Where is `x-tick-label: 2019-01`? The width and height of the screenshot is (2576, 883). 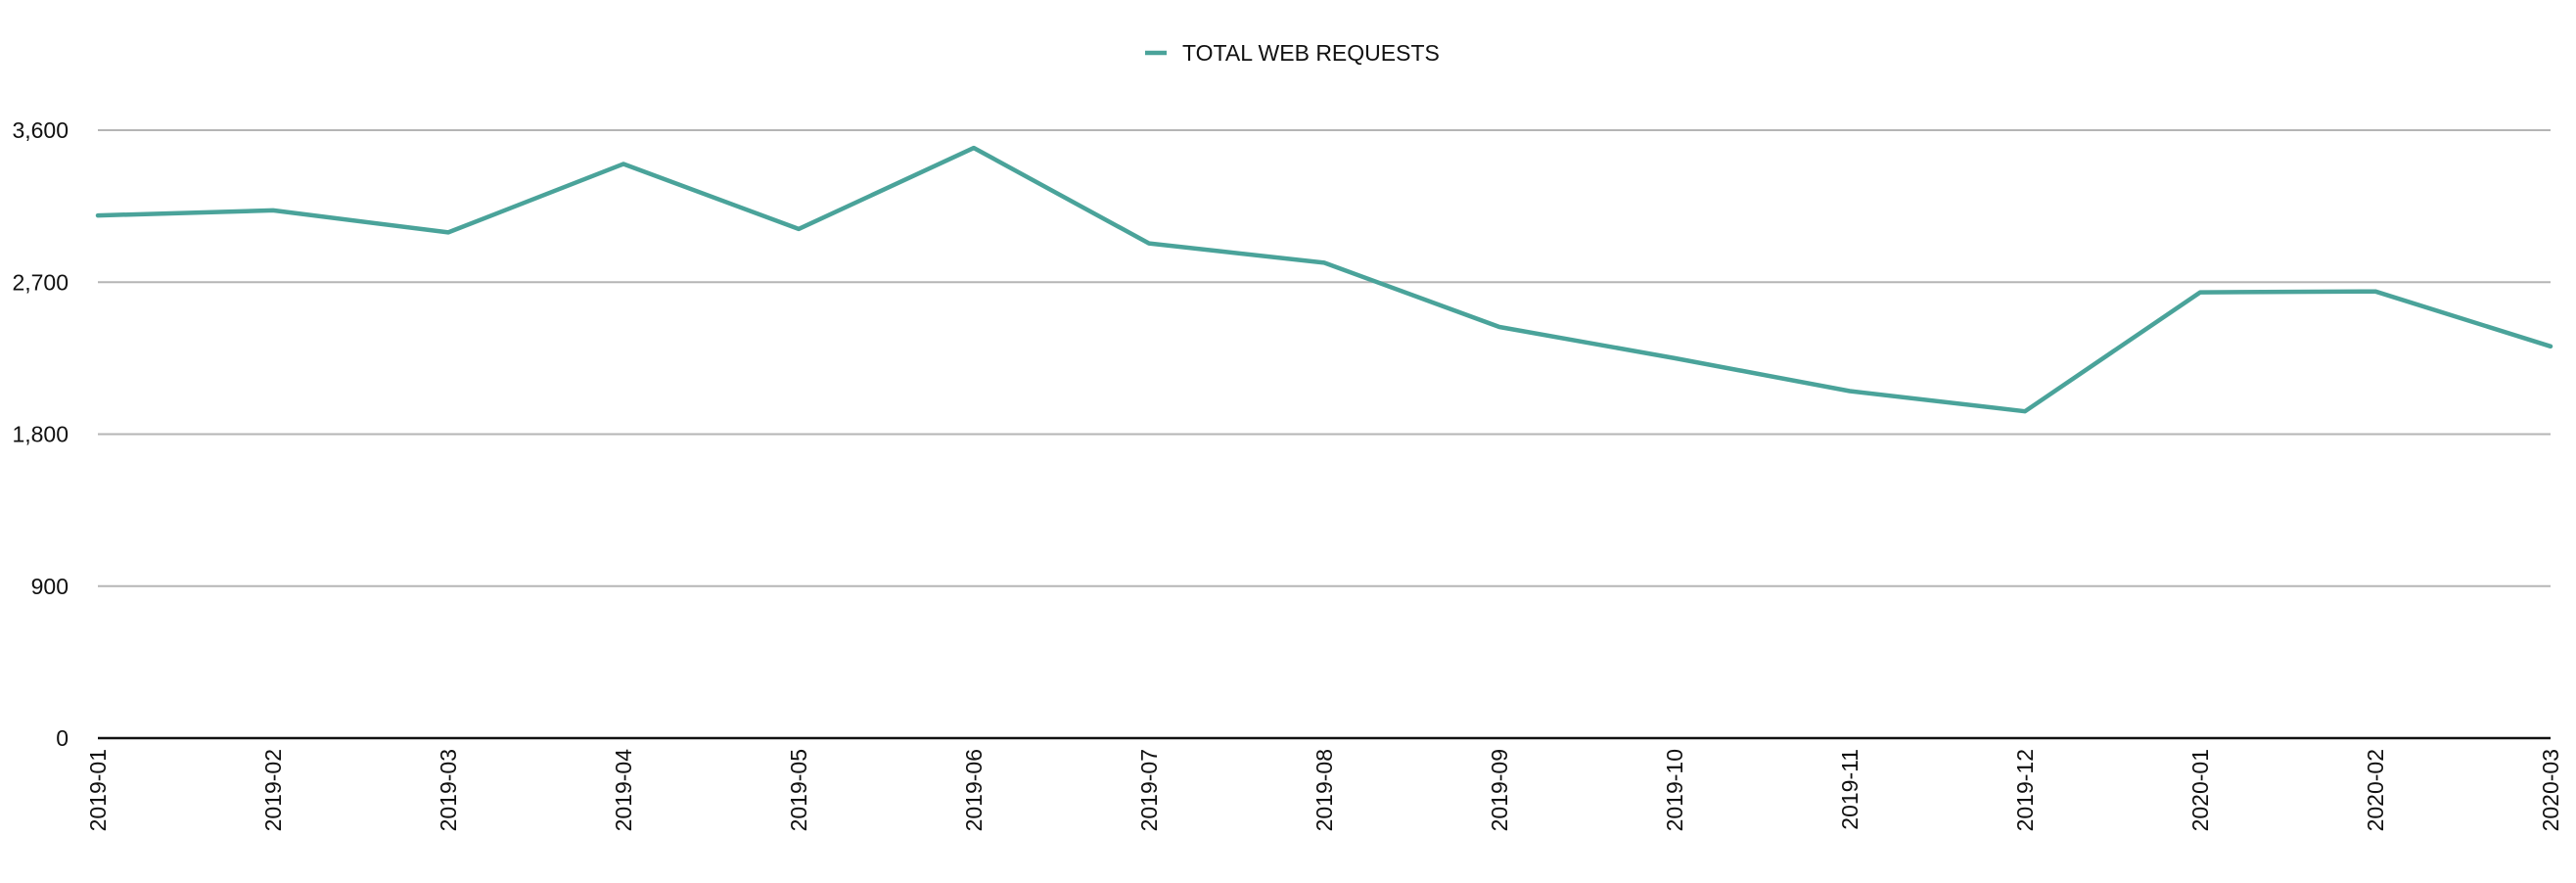
x-tick-label: 2019-01 is located at coordinates (98, 790).